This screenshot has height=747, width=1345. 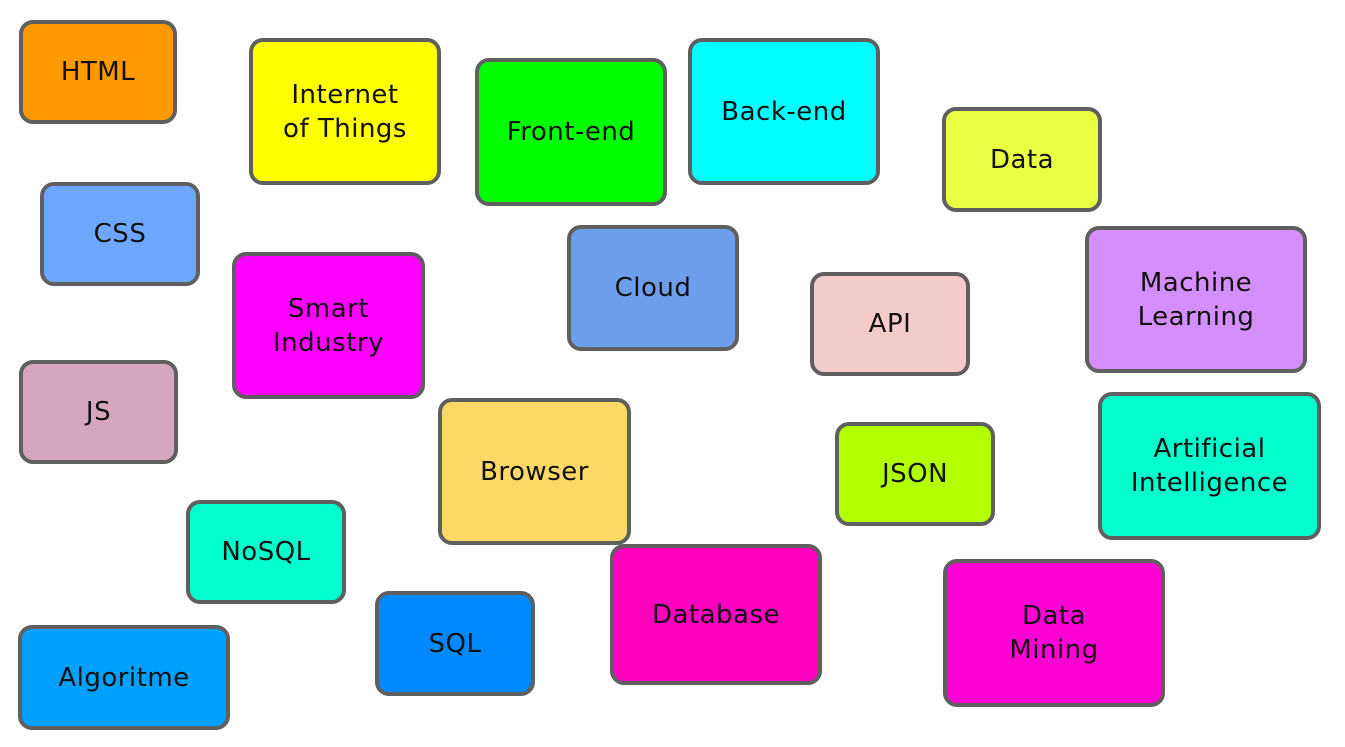 What do you see at coordinates (266, 552) in the screenshot?
I see `box-nosql: NoSQL` at bounding box center [266, 552].